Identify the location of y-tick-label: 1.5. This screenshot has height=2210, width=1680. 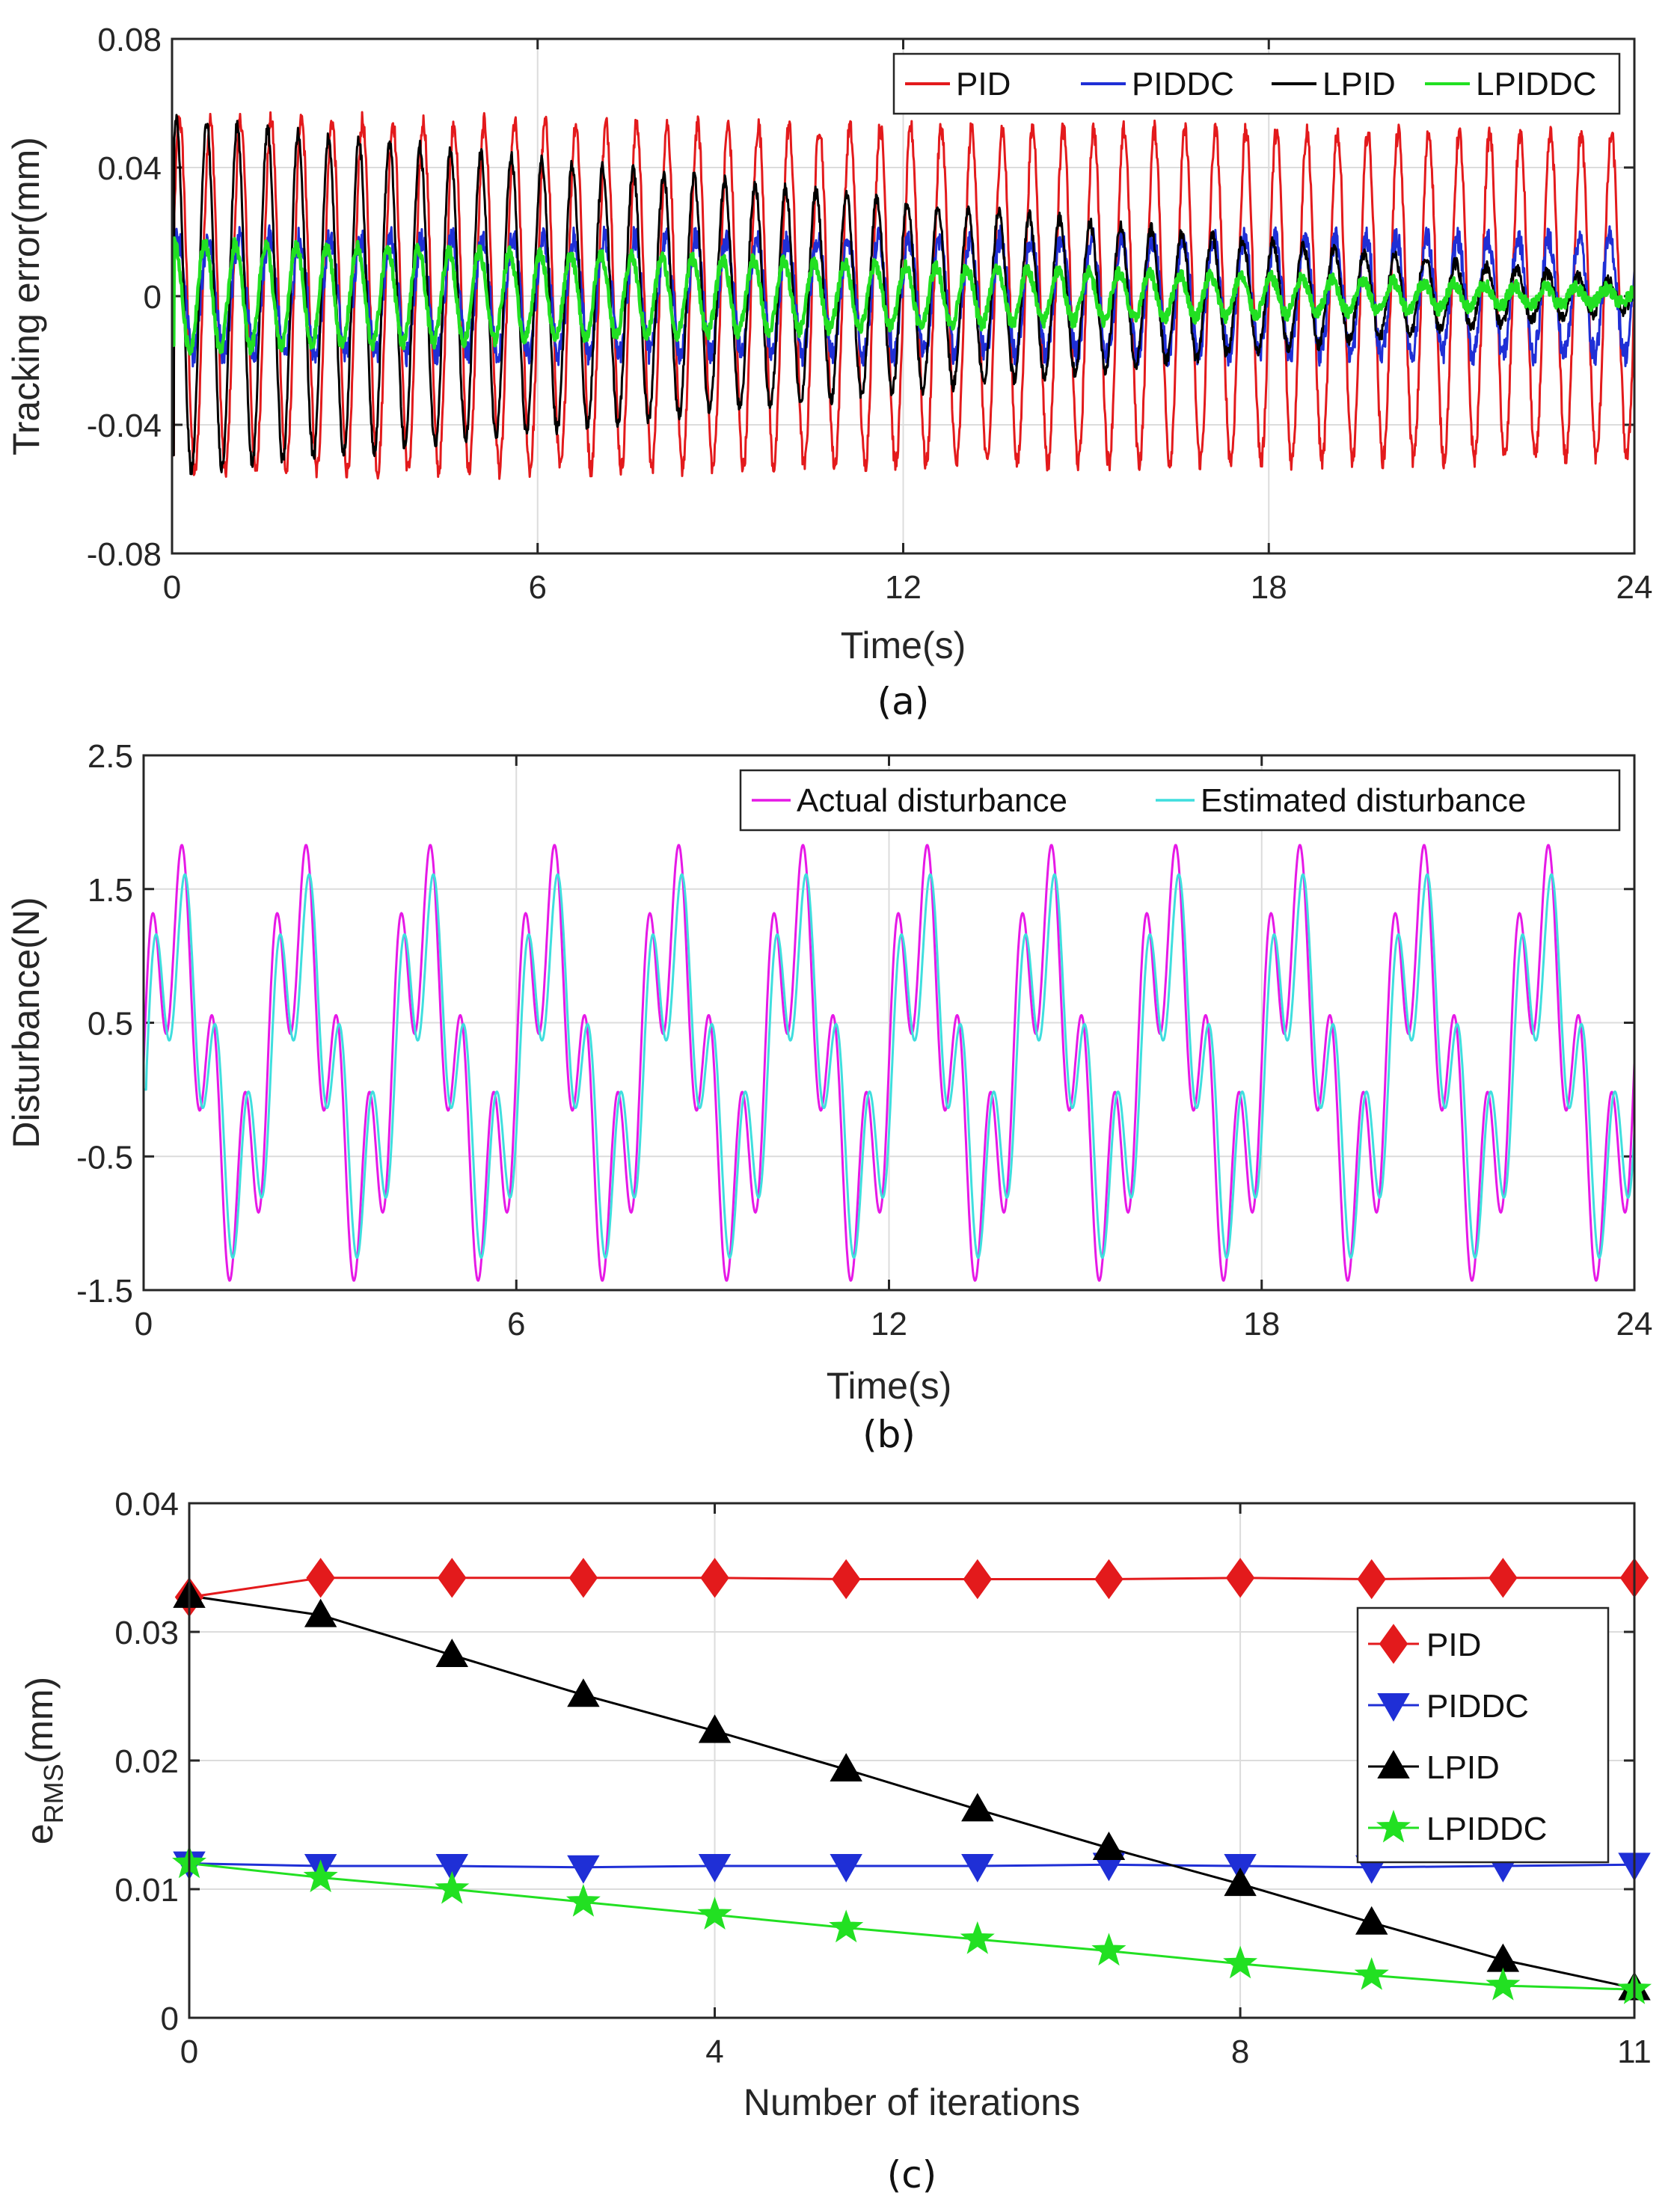
(110, 890).